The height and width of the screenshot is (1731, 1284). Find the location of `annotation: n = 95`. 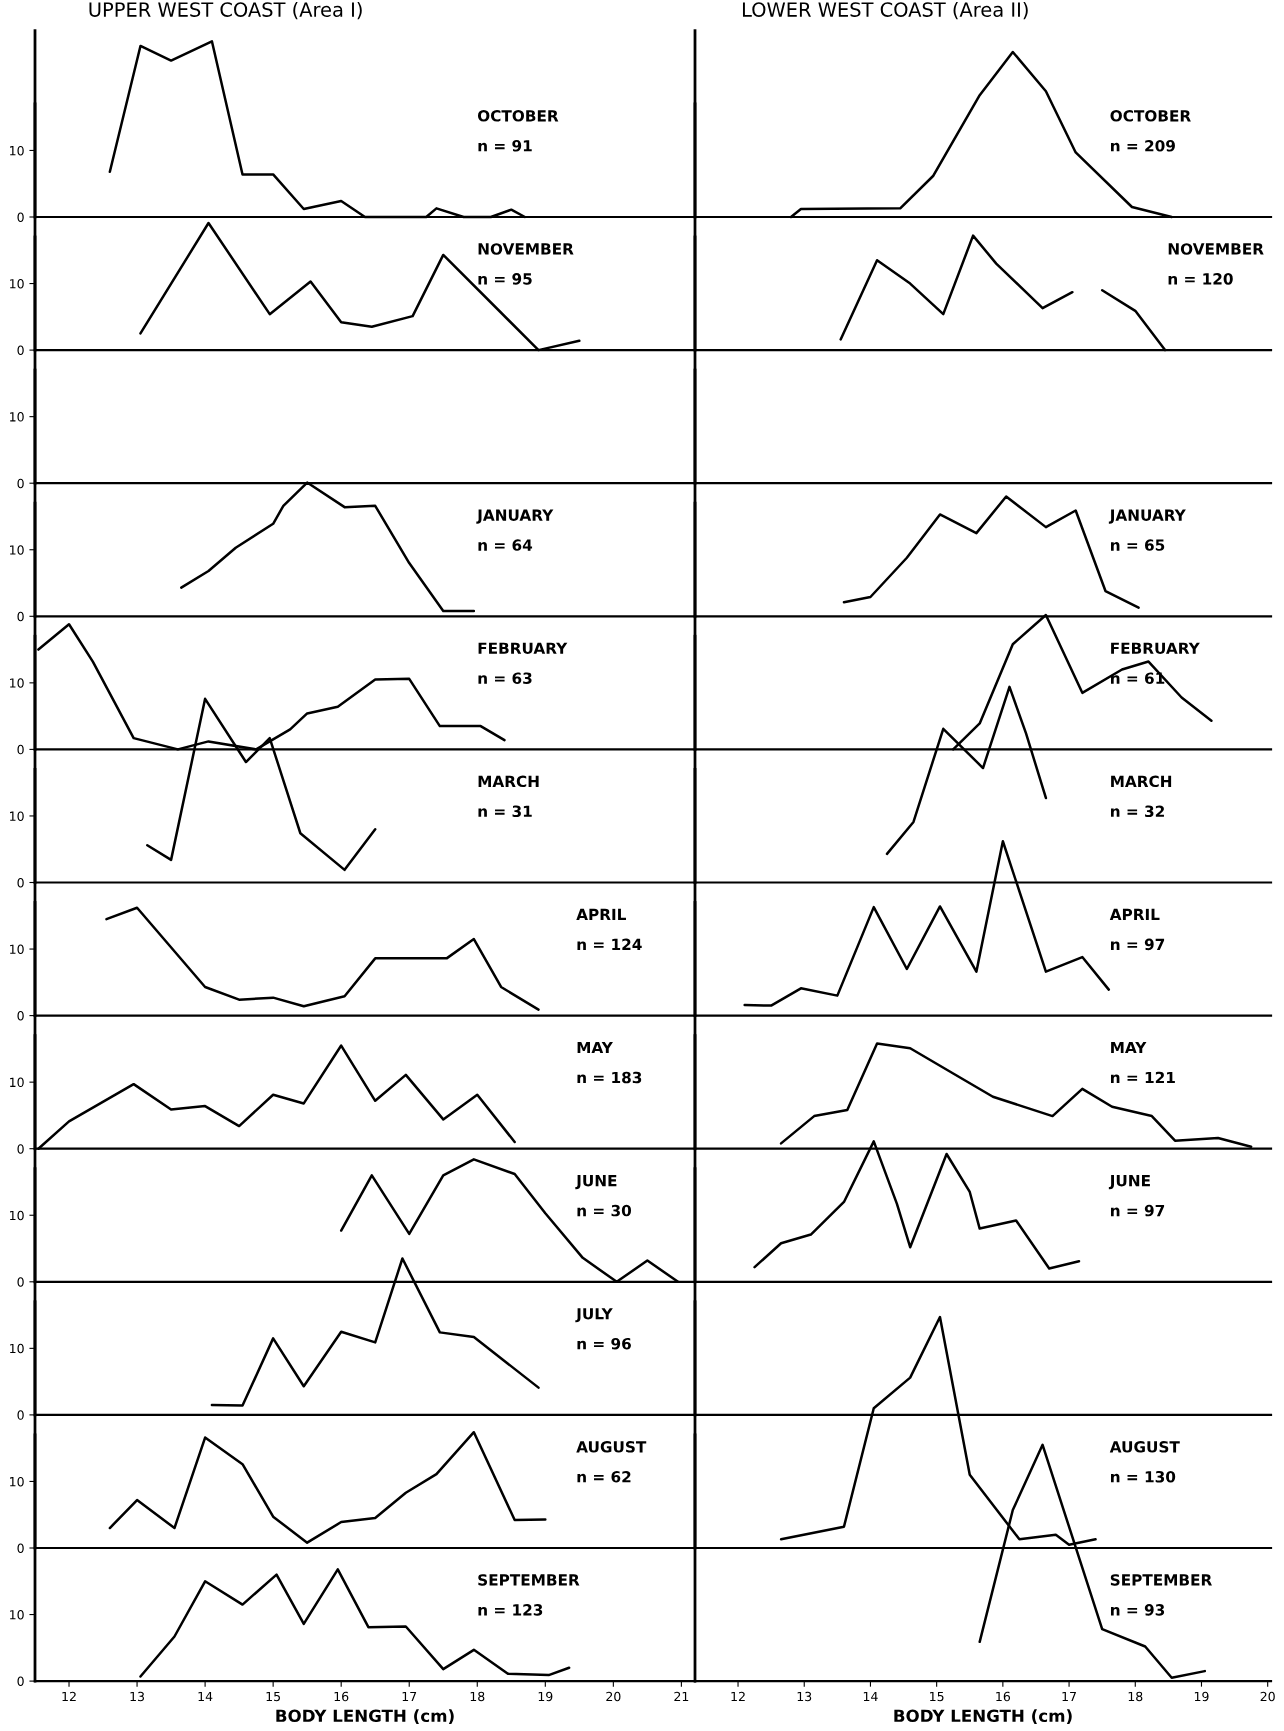

annotation: n = 95 is located at coordinates (505, 279).